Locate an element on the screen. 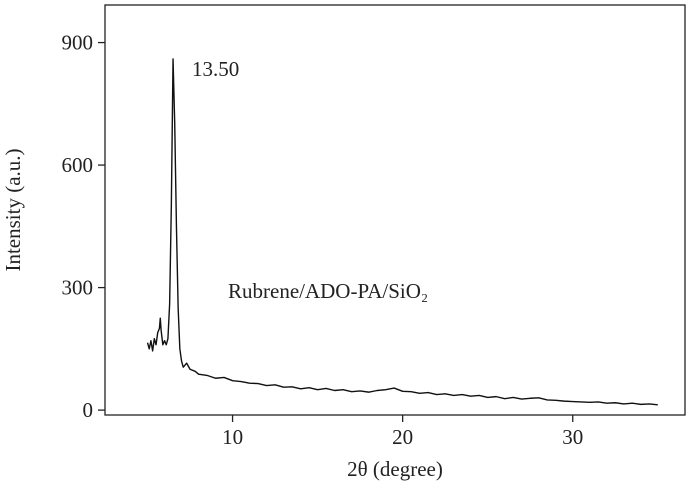  x-tick-label: 20 is located at coordinates (402, 437).